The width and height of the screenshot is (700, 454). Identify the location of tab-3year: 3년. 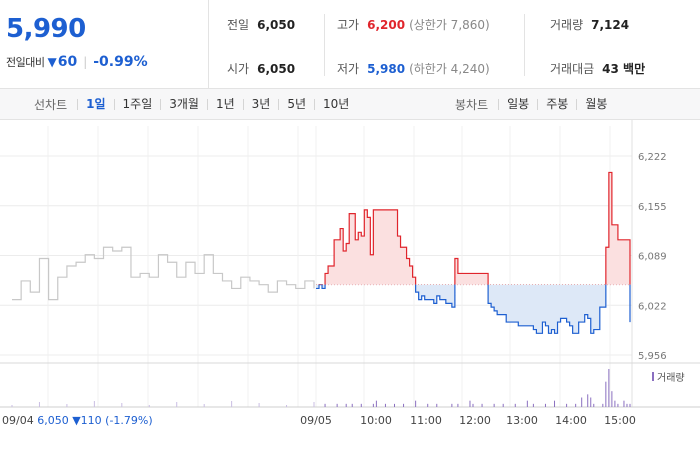
(260, 104).